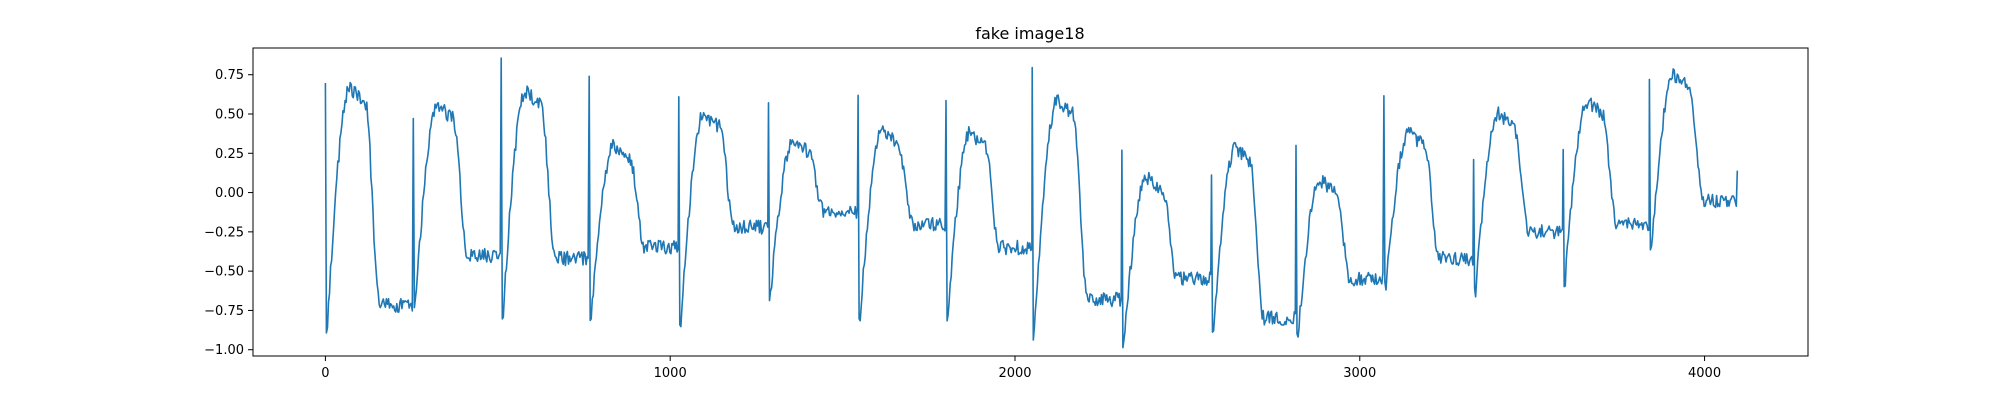  What do you see at coordinates (224, 311) in the screenshot?
I see `y-tick-label: −0.75` at bounding box center [224, 311].